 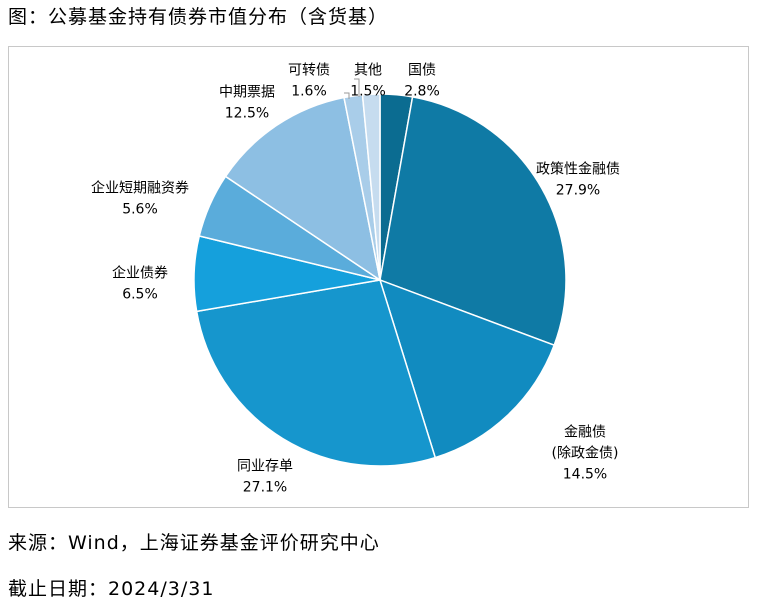 I want to click on slice-value-label: 12.5%, so click(x=247, y=114).